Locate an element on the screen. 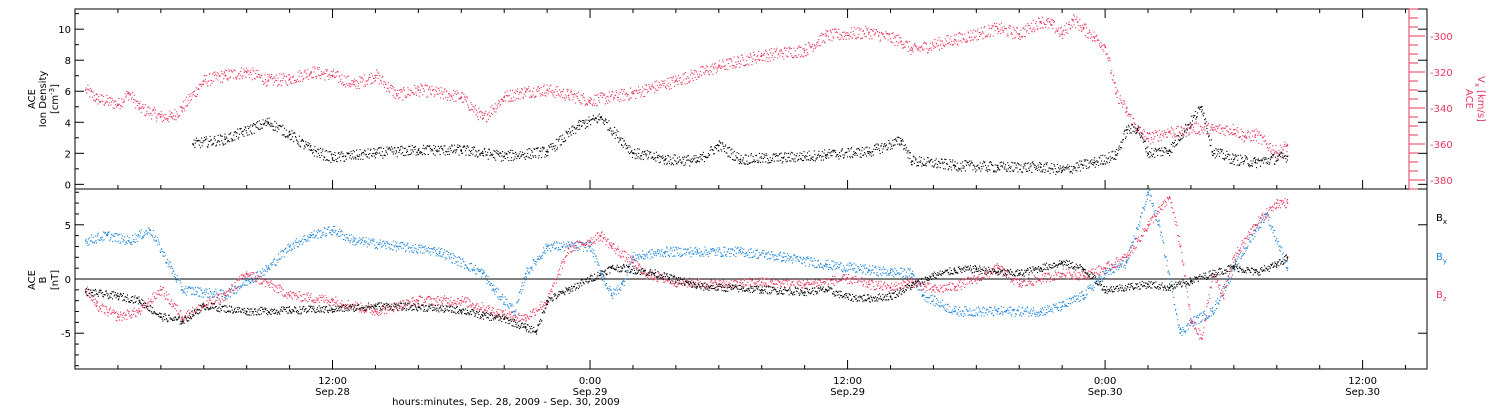 This screenshot has height=410, width=1500. vx-series-point is located at coordinates (568, 95).